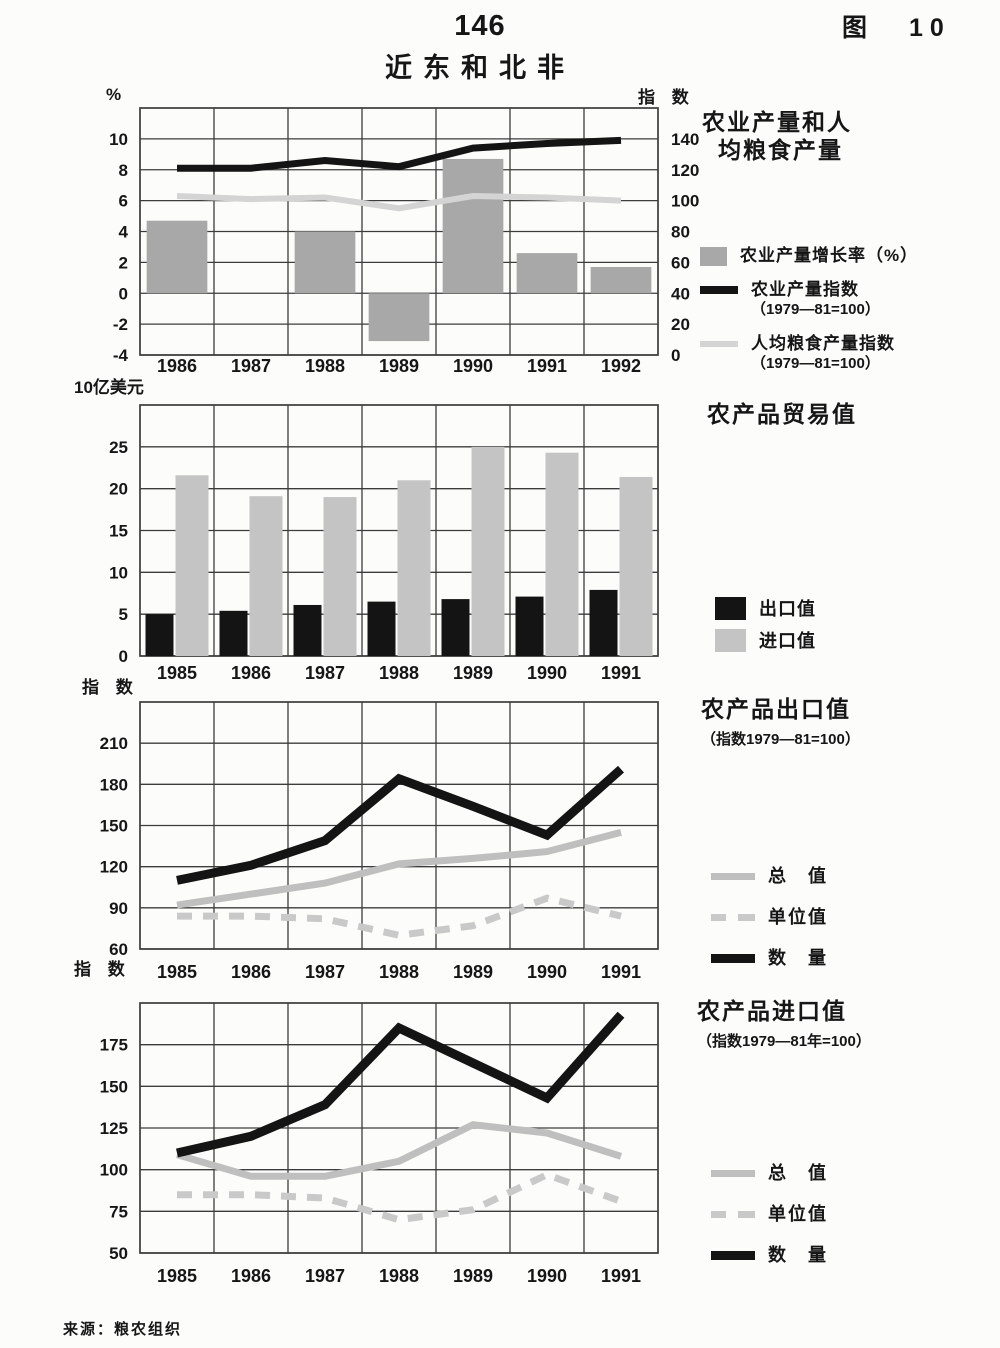 This screenshot has height=1348, width=1000. I want to click on chart4-title: 农产品进口值, so click(772, 1011).